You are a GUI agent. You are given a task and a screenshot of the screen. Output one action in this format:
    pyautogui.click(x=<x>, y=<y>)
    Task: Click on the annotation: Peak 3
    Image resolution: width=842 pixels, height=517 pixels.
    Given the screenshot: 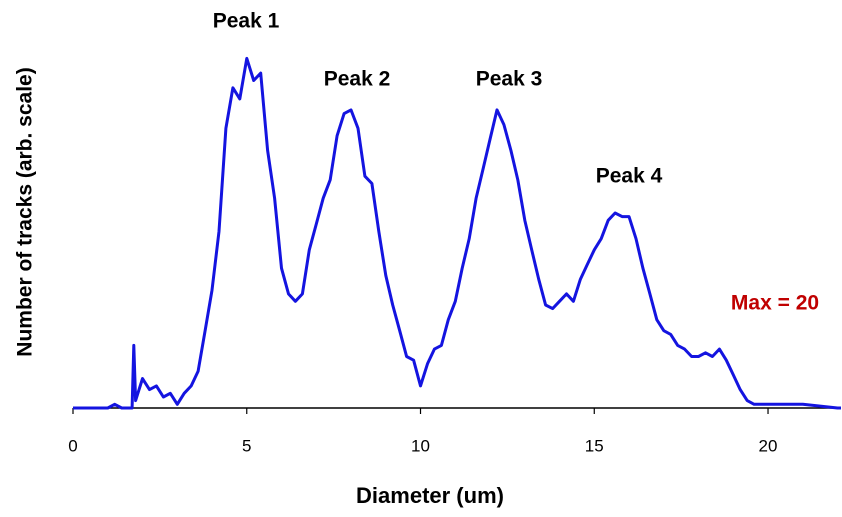 What is the action you would take?
    pyautogui.click(x=509, y=79)
    